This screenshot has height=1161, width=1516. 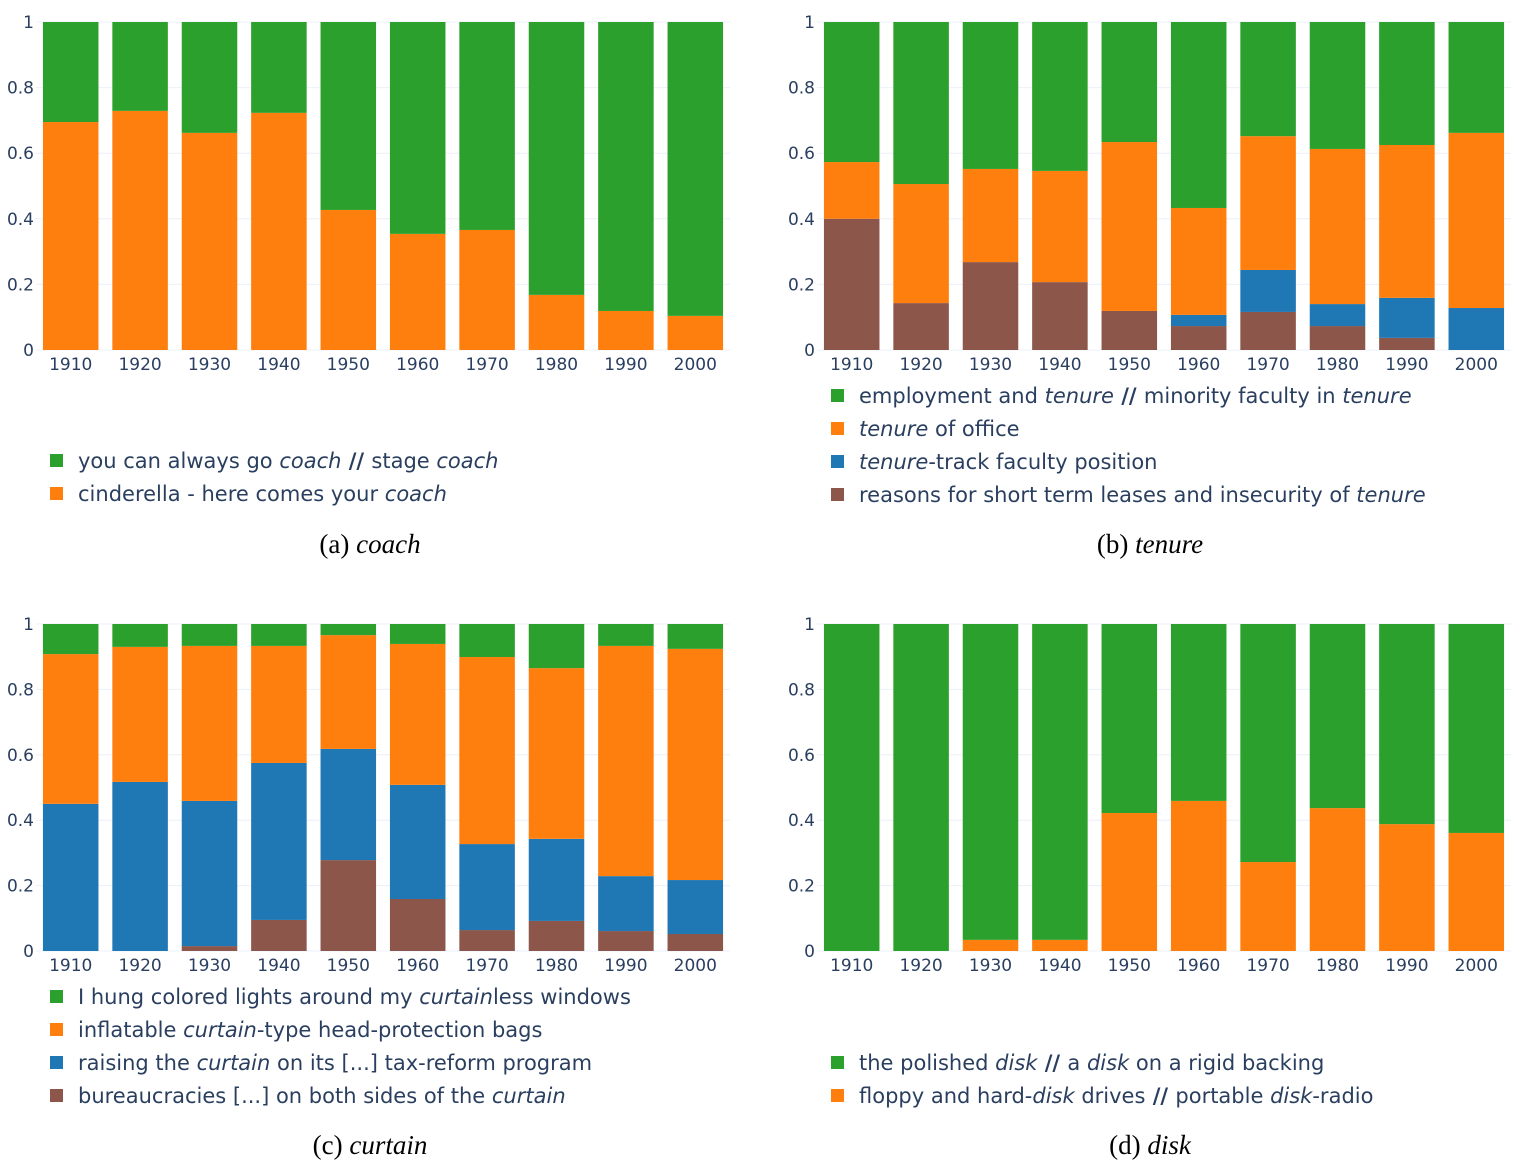 I want to click on panel-caption: (c) curtain, so click(x=370, y=1145).